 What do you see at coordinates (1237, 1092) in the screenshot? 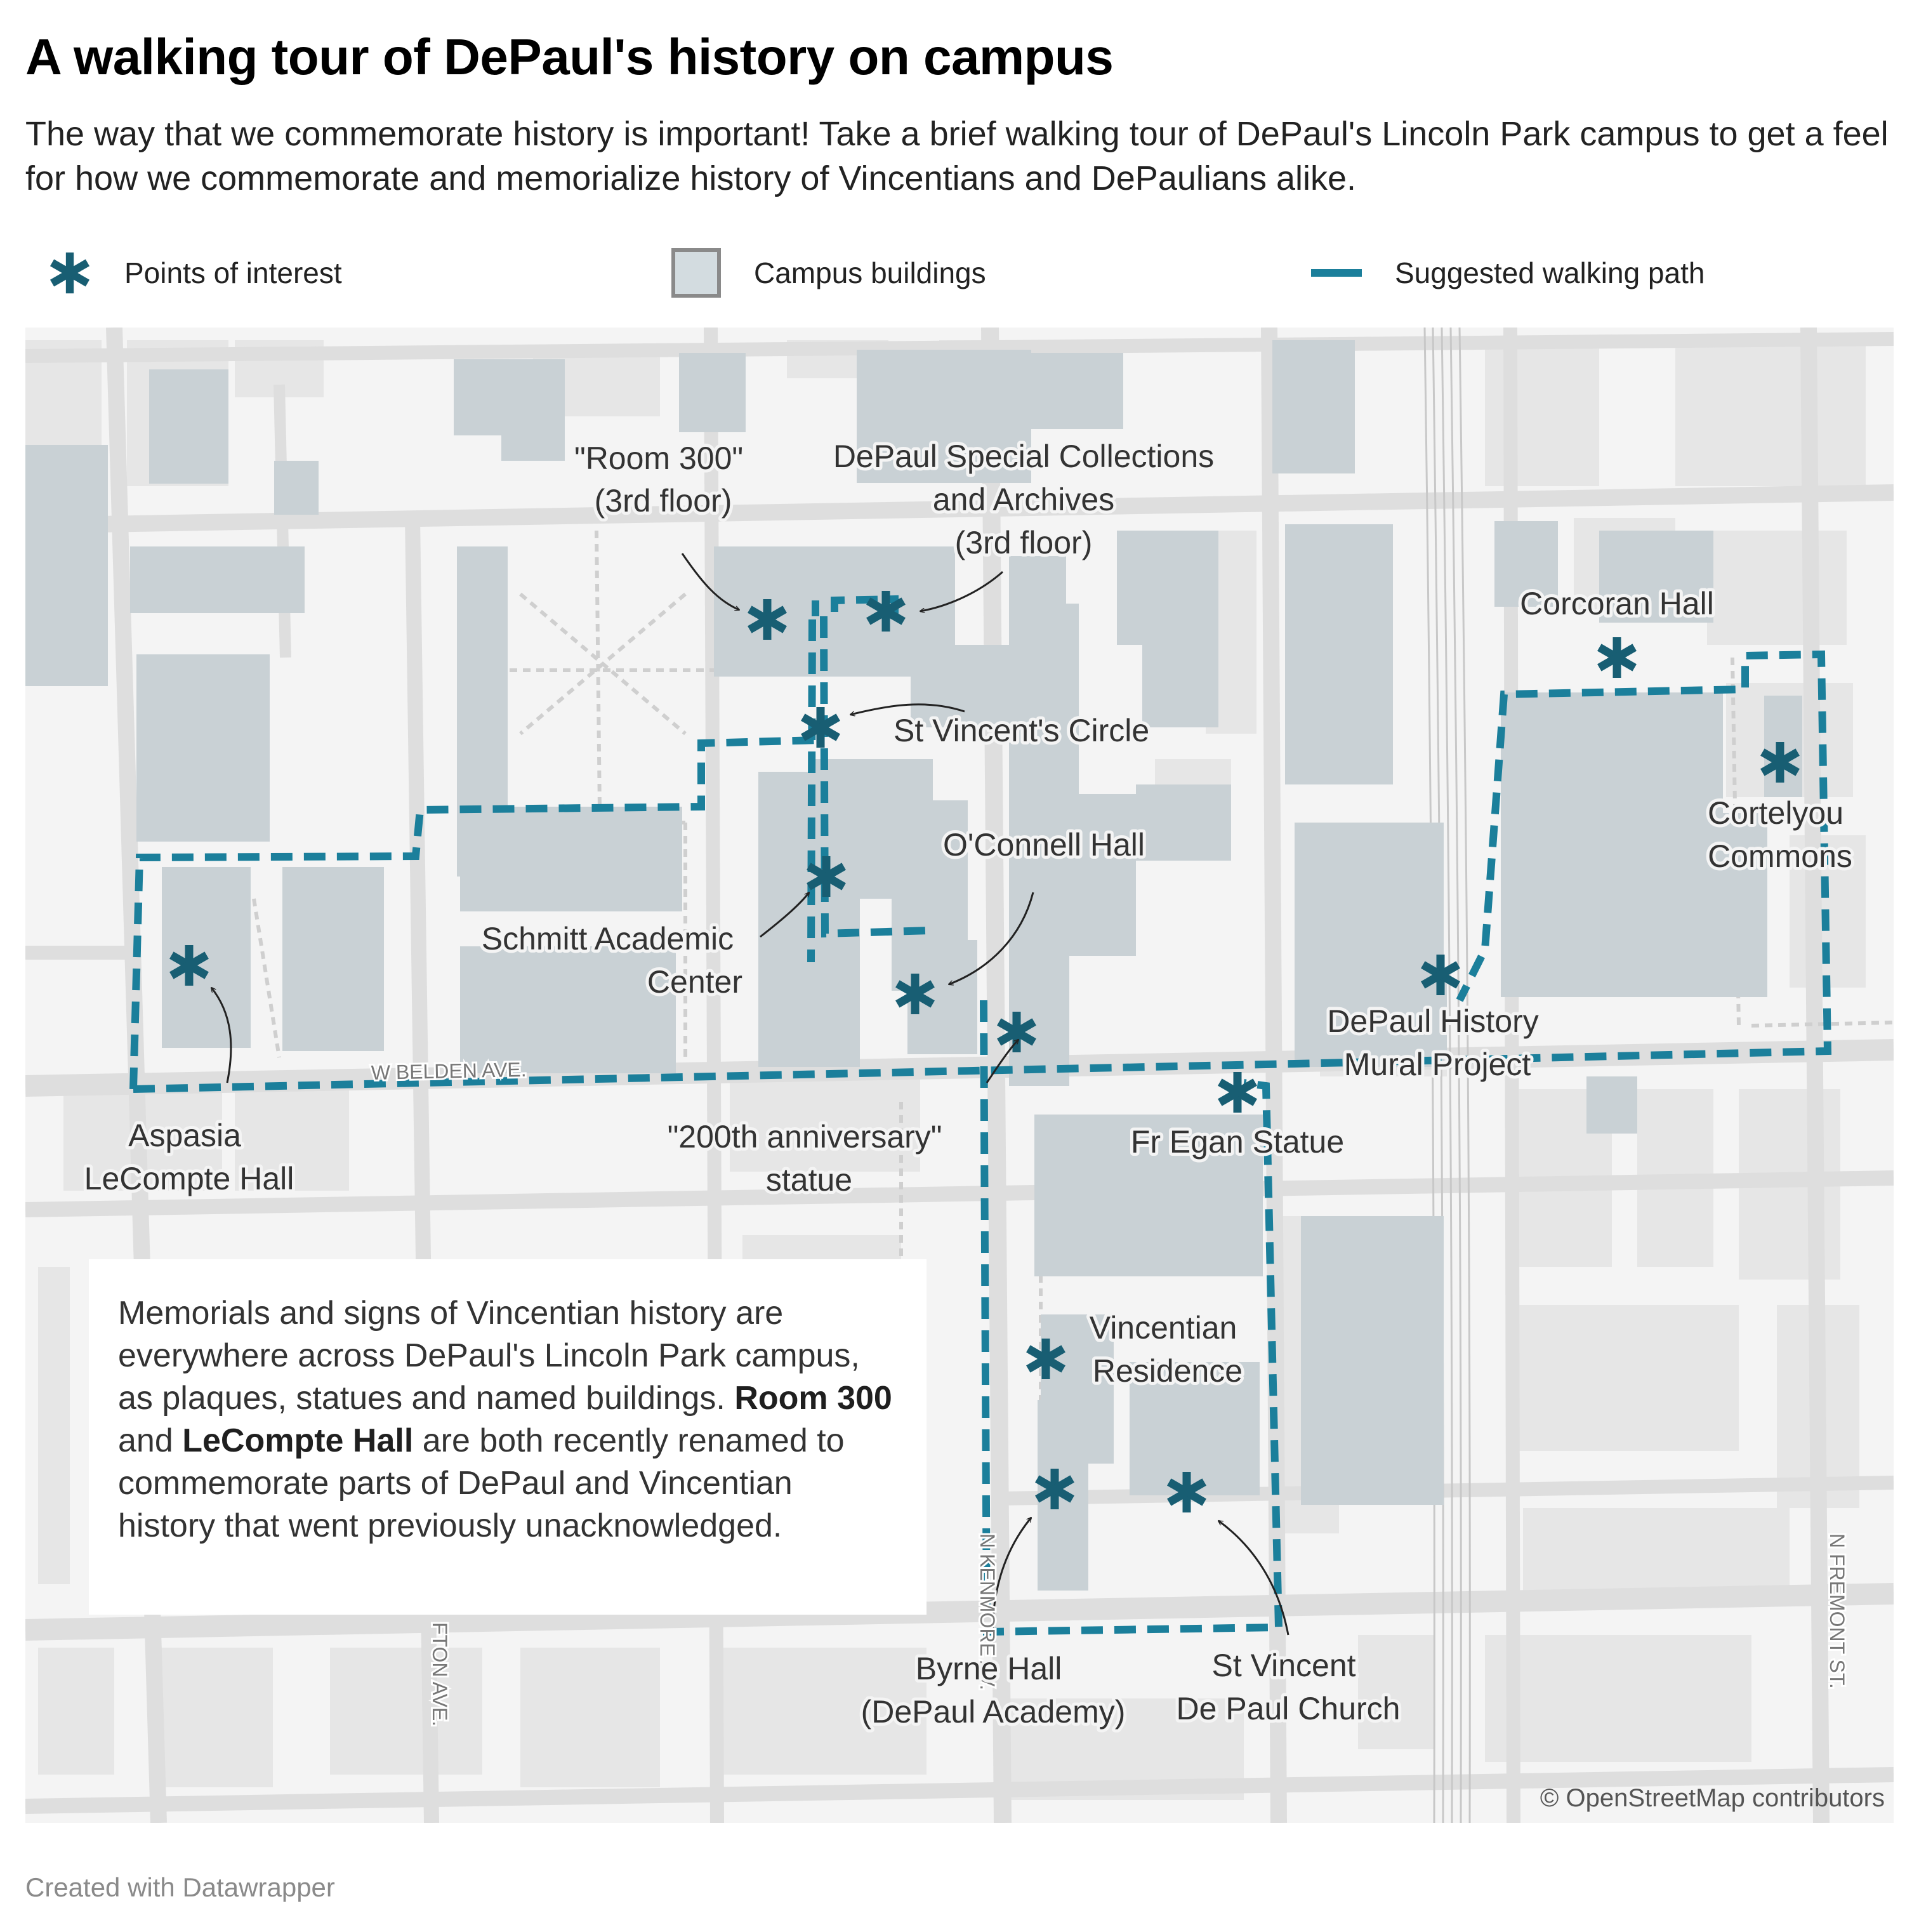
I see `poi-fr-egan-statue` at bounding box center [1237, 1092].